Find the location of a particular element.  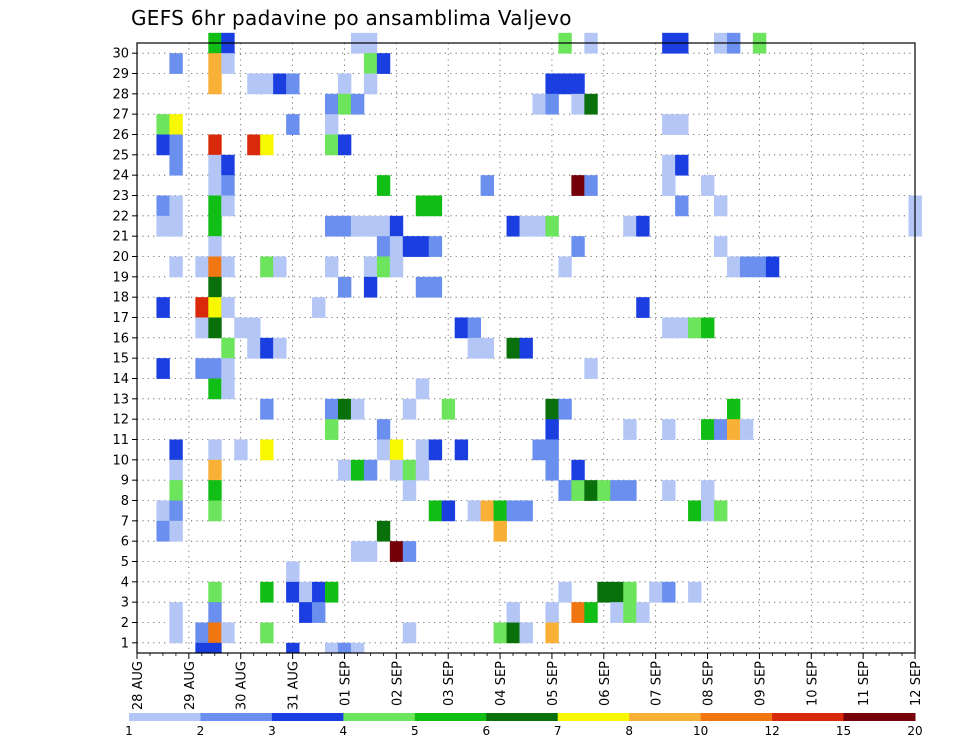

x-tick-label: 09 SEP is located at coordinates (760, 683).